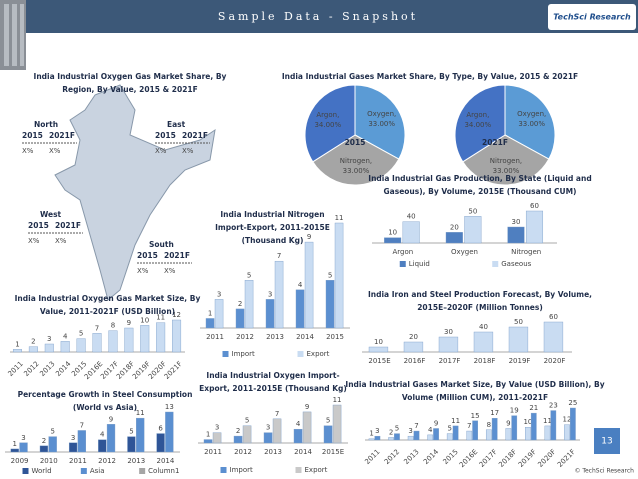 This screenshot has height=479, width=638. Describe the element at coordinates (16, 369) in the screenshot. I see `category-label: 2011` at that location.